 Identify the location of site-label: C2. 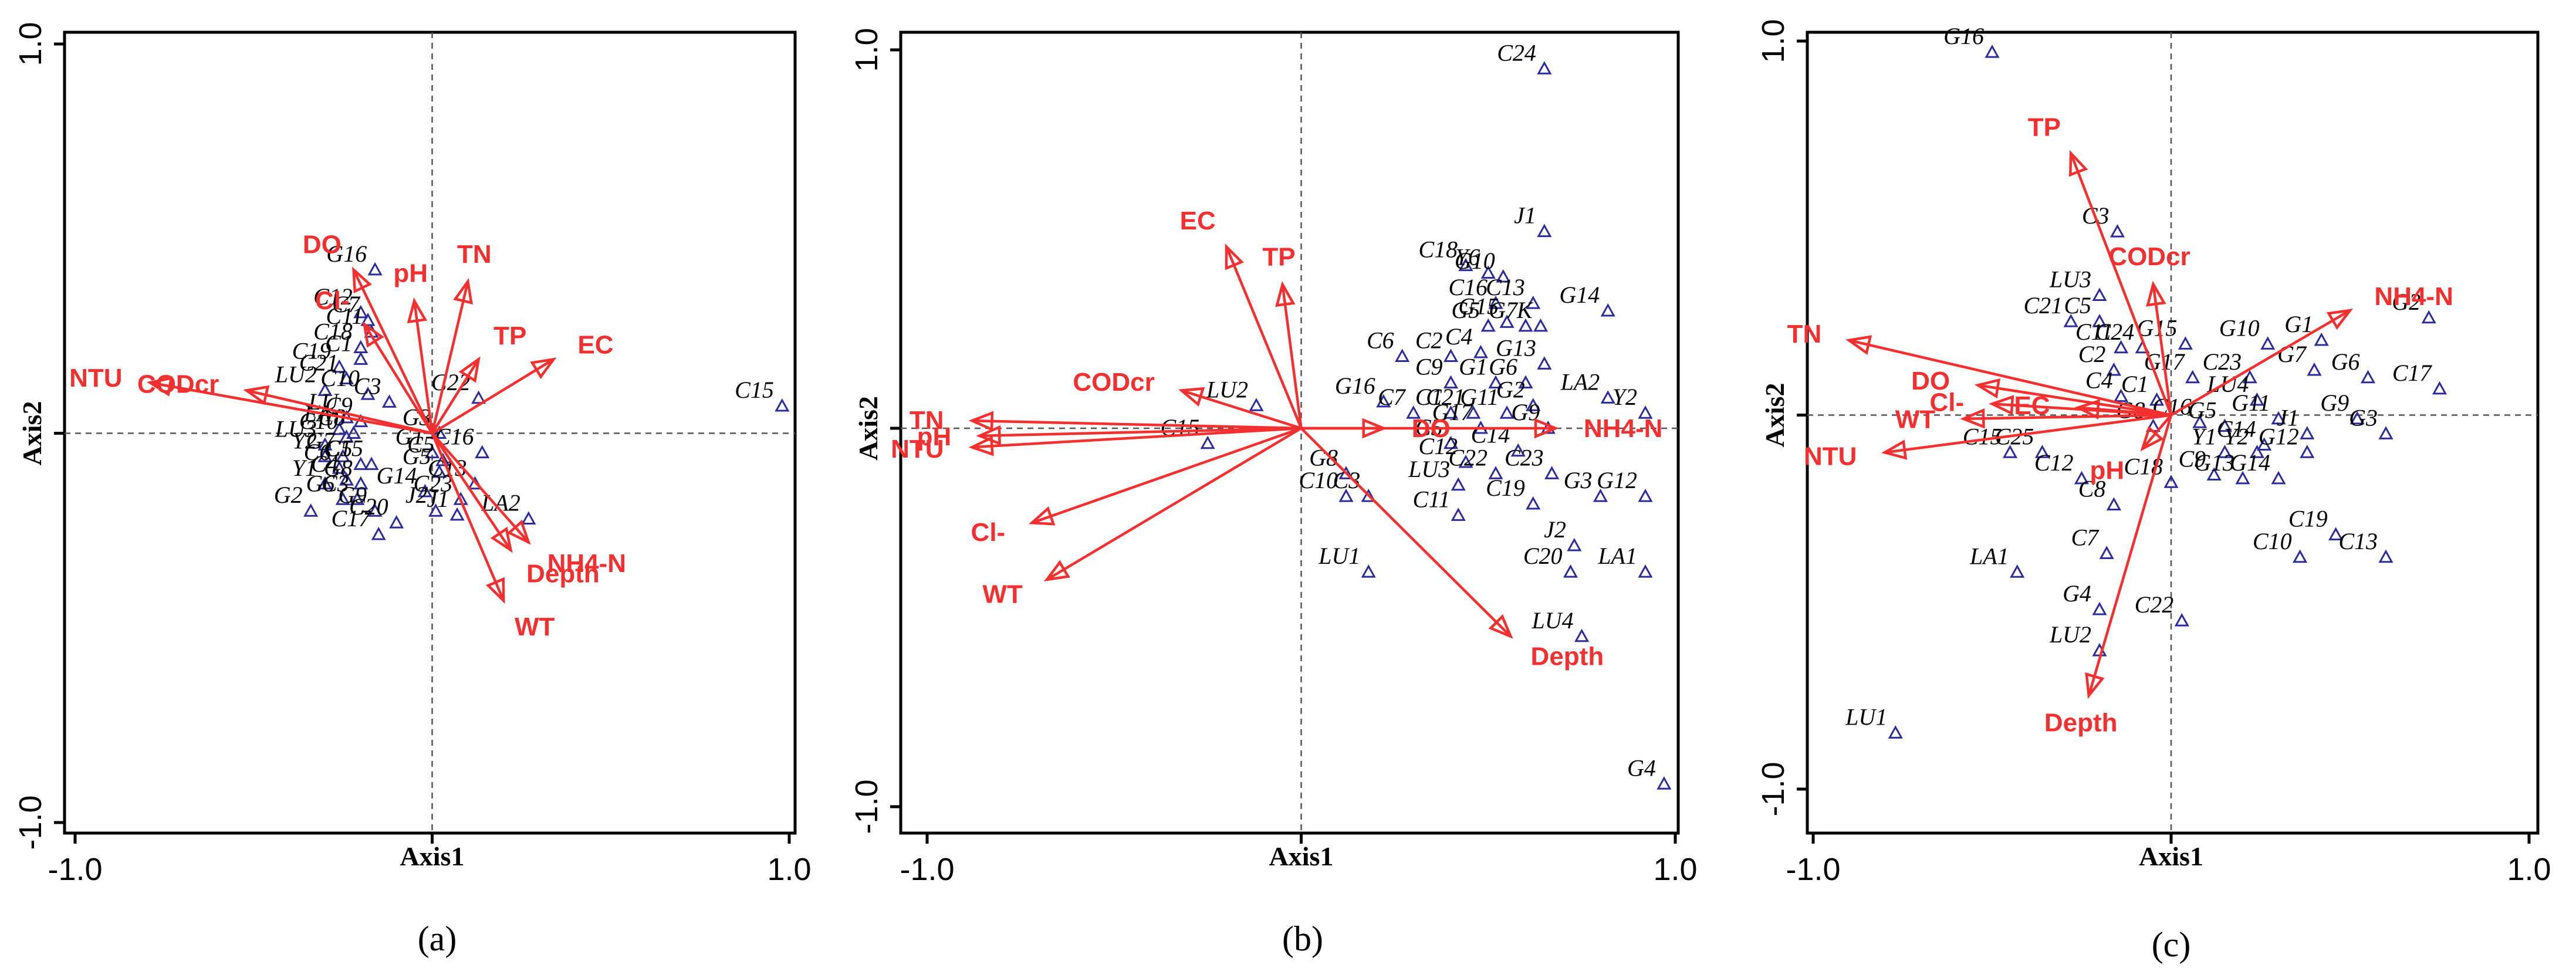
(2092, 354).